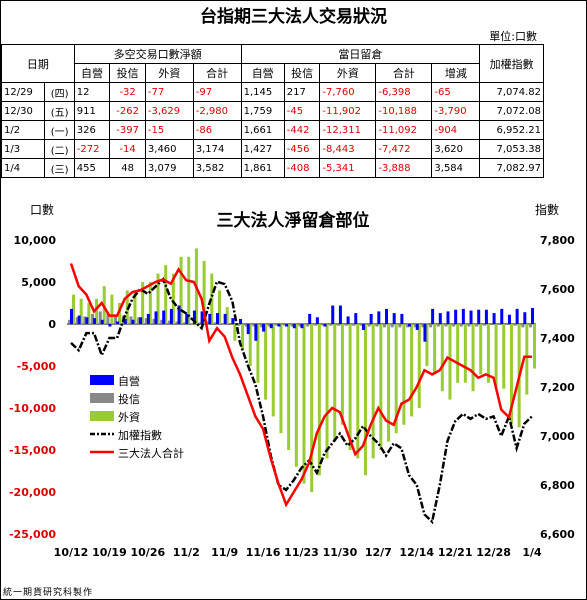  What do you see at coordinates (169, 130) in the screenshot?
I see `table-cell: -15` at bounding box center [169, 130].